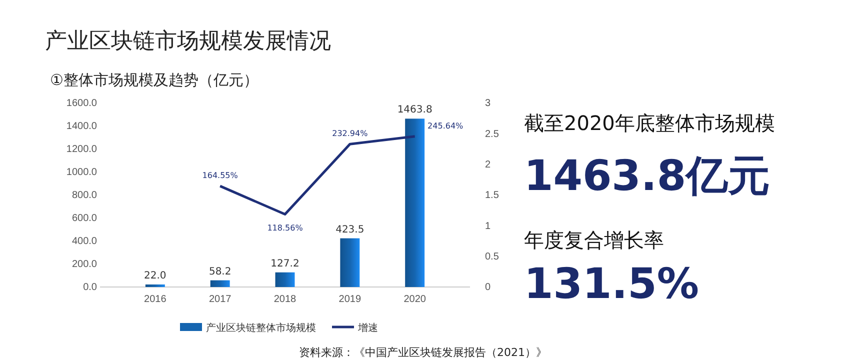 The width and height of the screenshot is (846, 364). Describe the element at coordinates (285, 264) in the screenshot. I see `data-label: 127.2` at that location.